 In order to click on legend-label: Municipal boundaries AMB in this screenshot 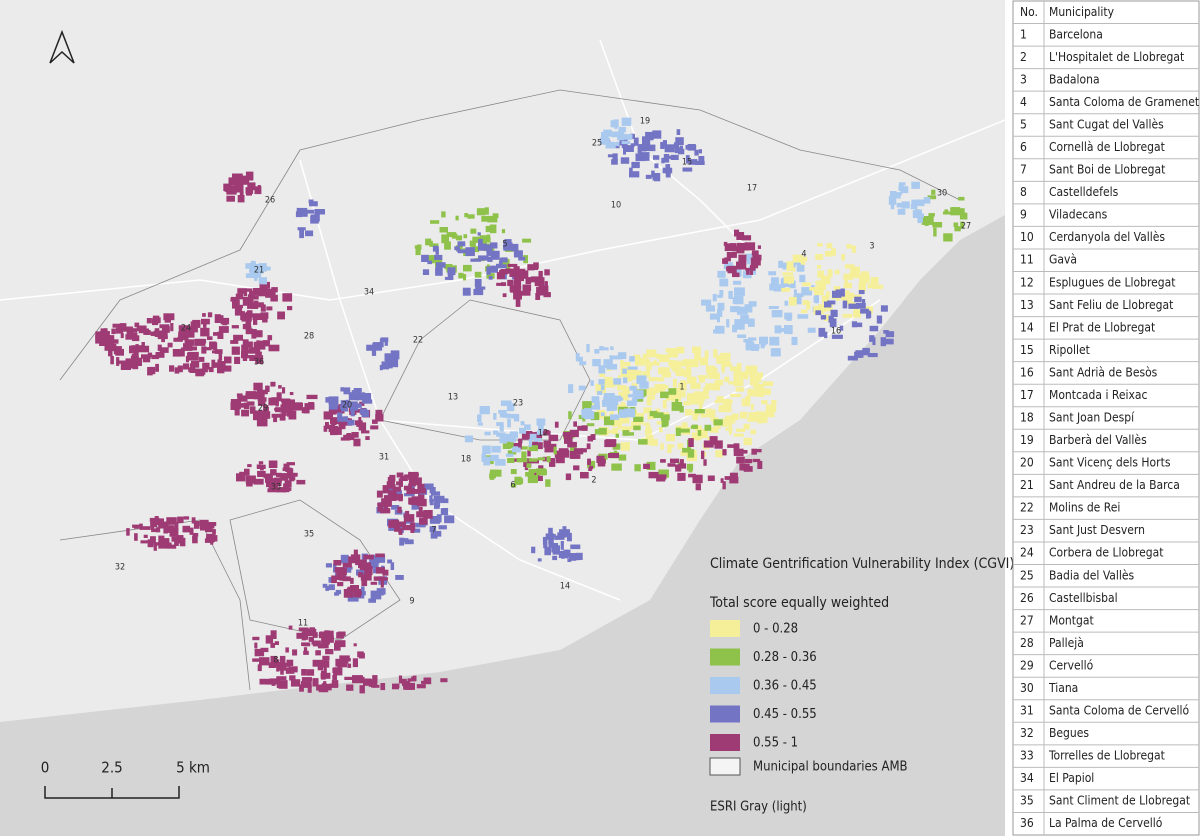, I will do `click(830, 767)`.